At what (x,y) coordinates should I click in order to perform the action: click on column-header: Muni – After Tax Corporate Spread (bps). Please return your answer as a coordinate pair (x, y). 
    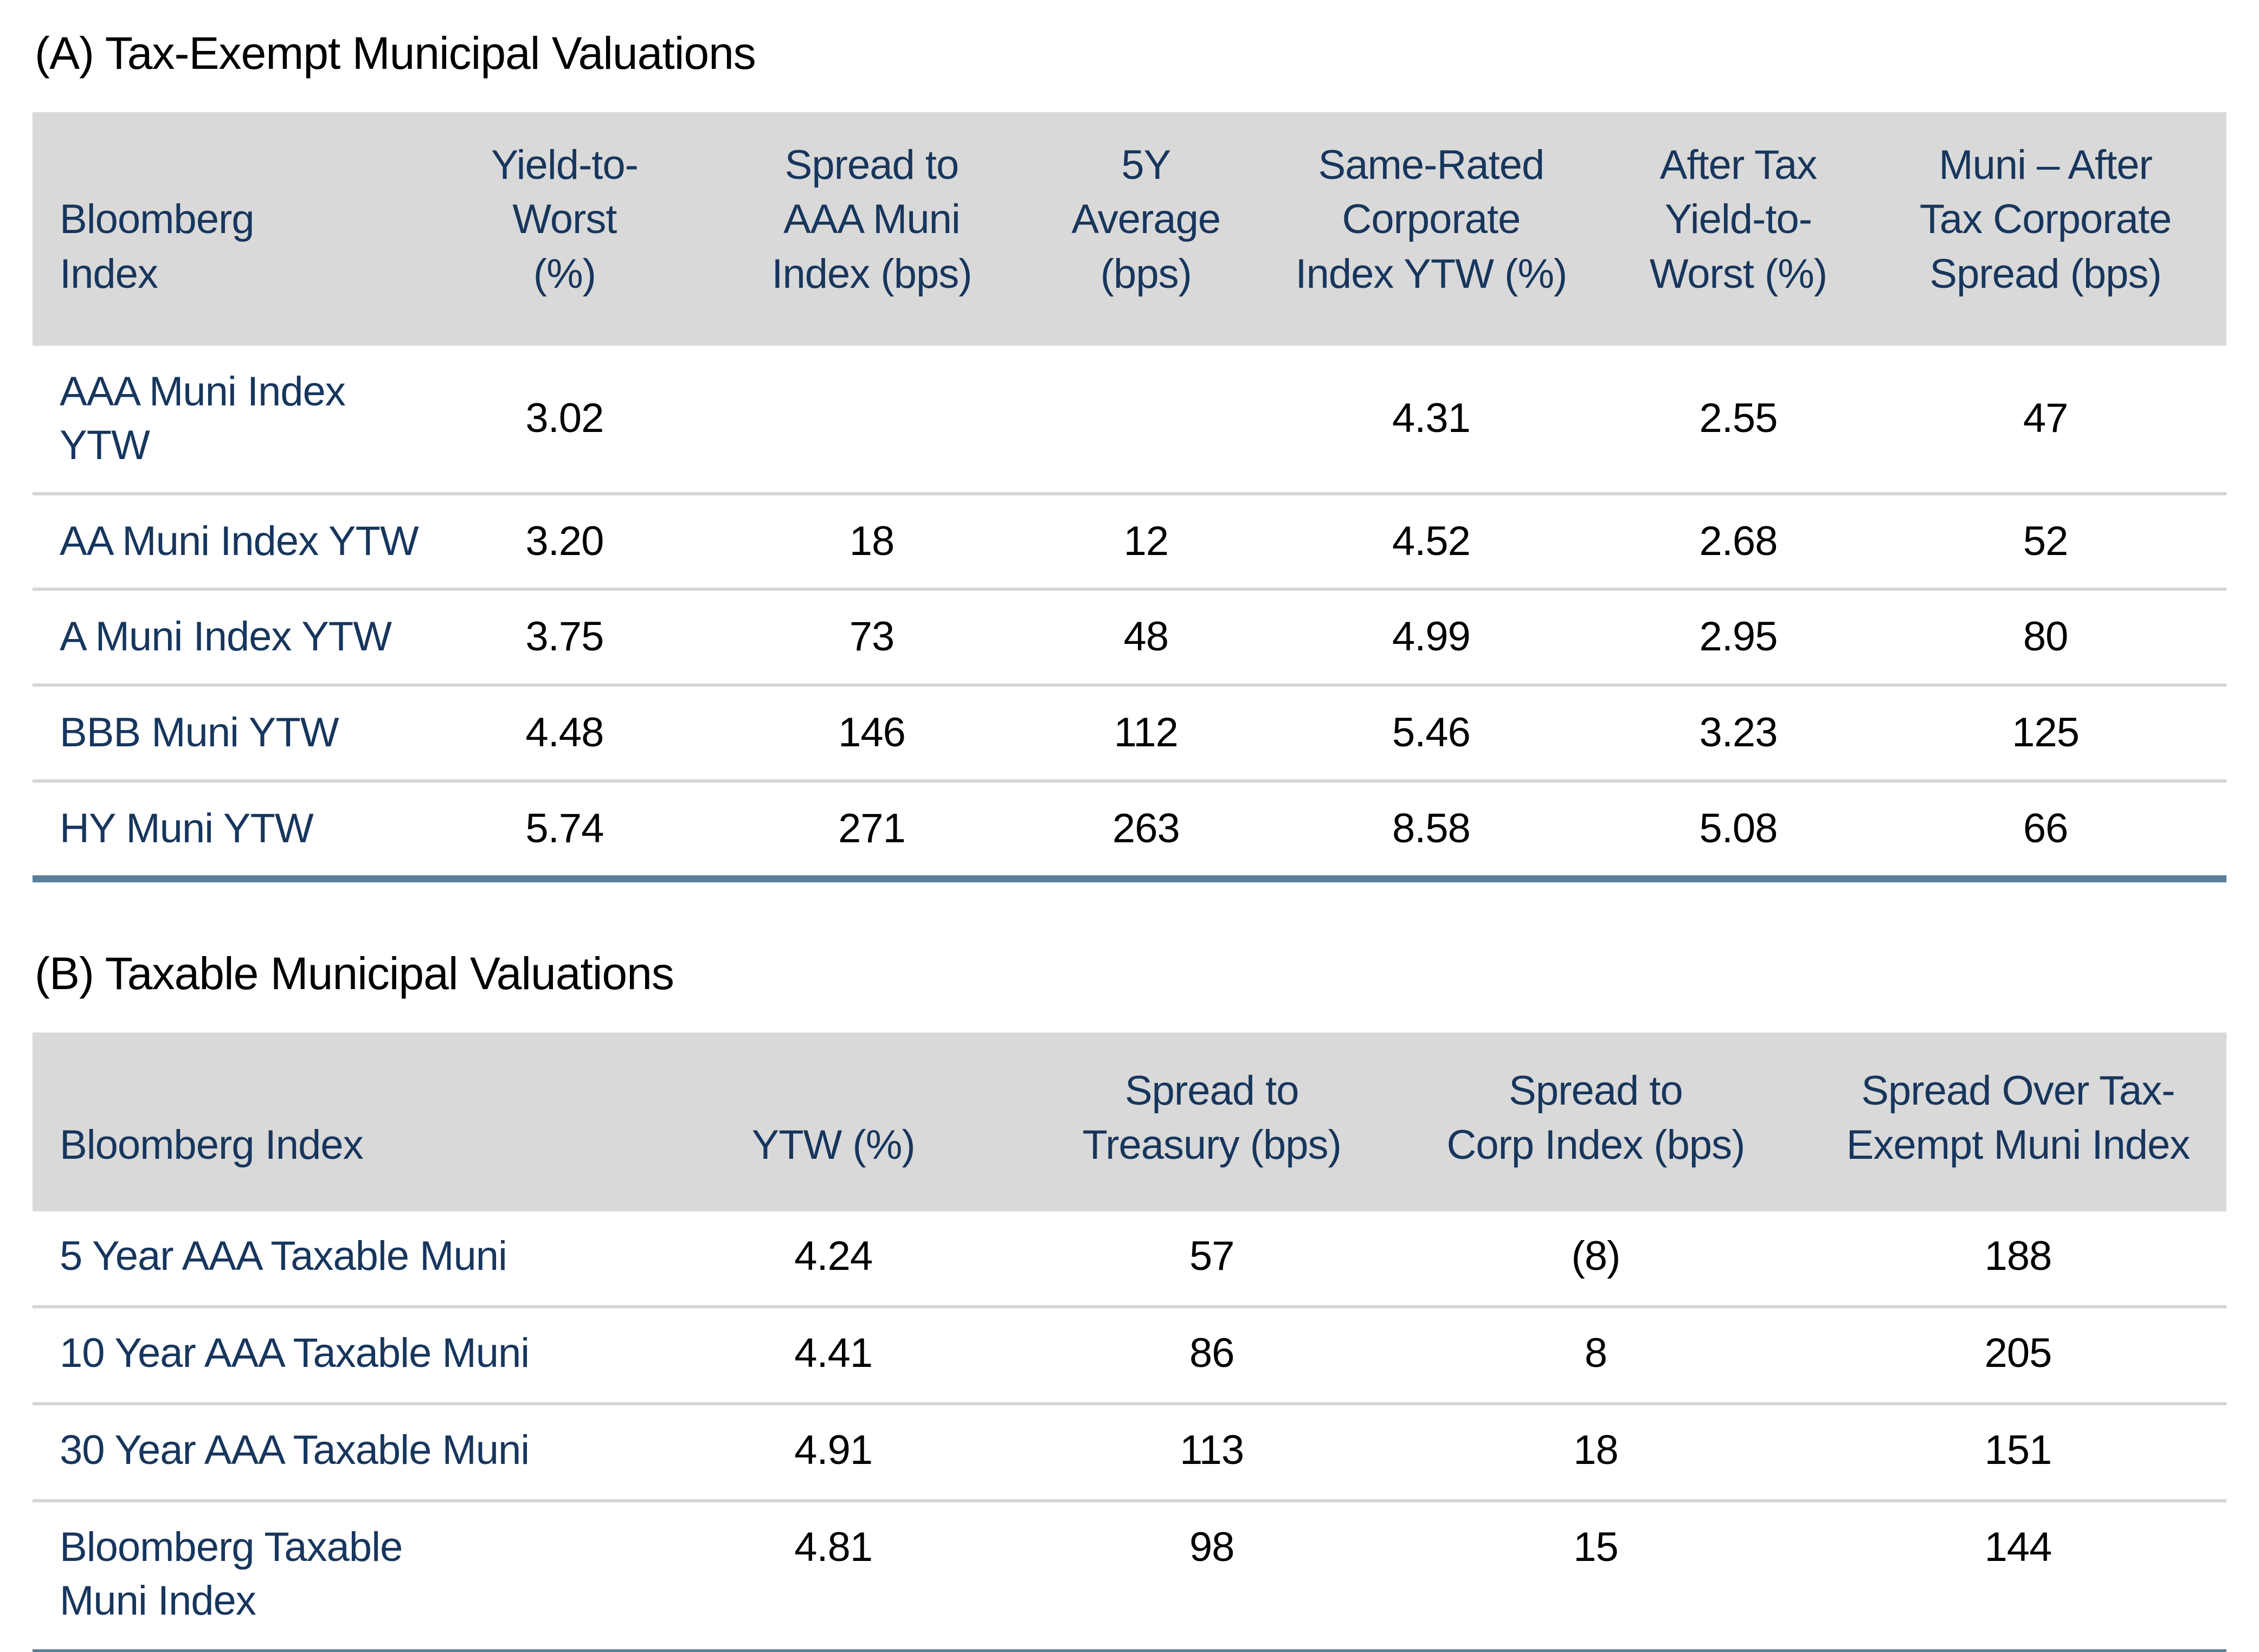
    Looking at the image, I should click on (2045, 229).